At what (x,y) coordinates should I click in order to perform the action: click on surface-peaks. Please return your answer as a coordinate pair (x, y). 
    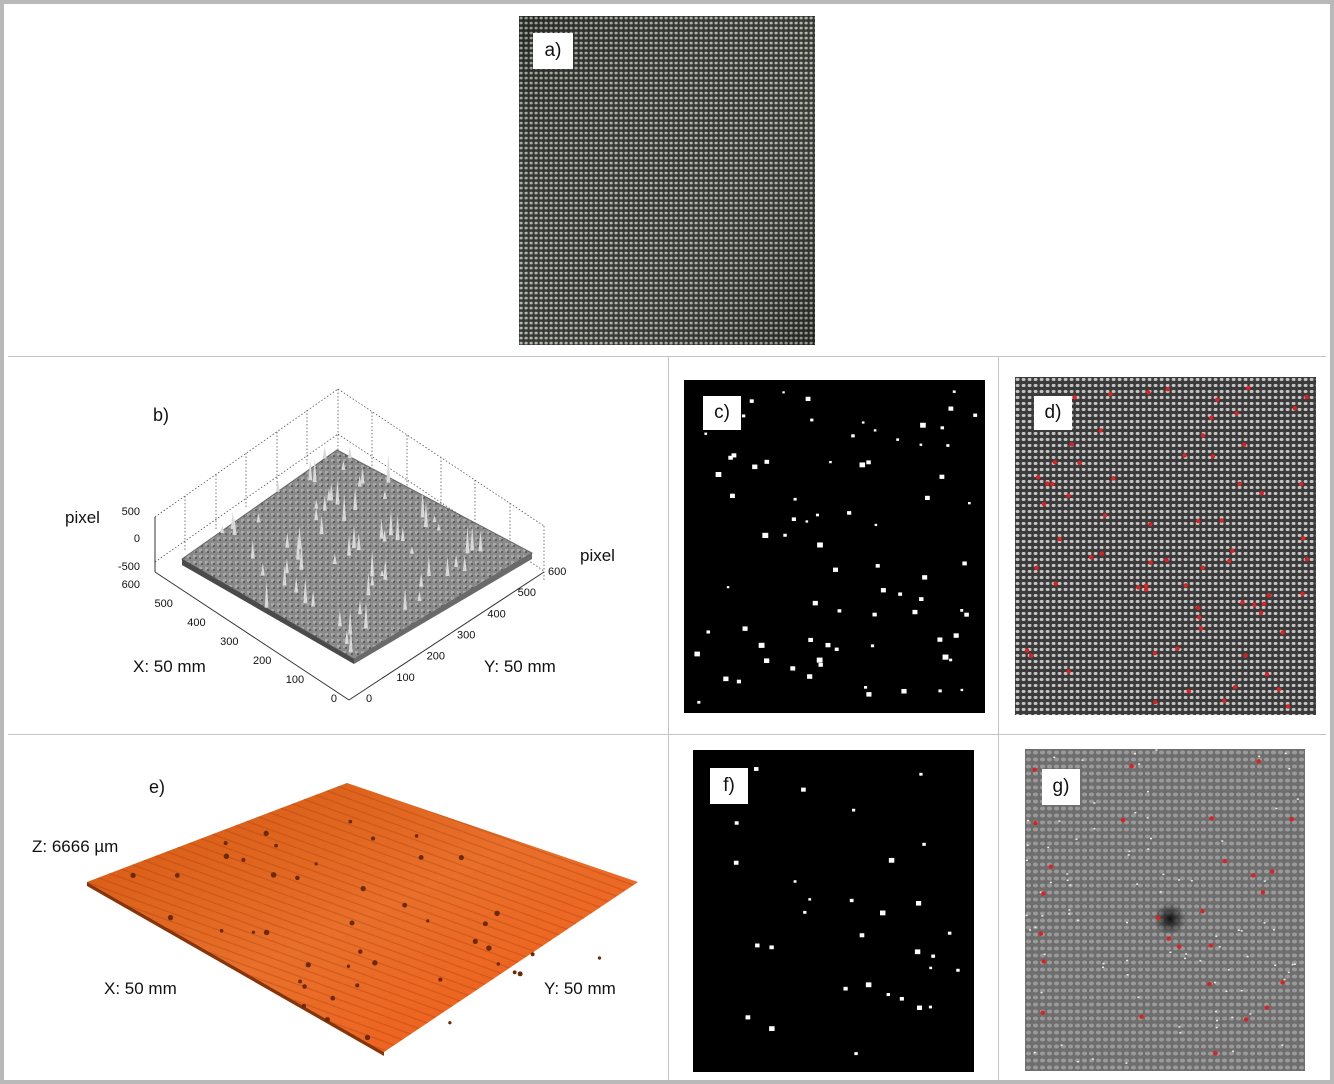
    Looking at the image, I should click on (351, 549).